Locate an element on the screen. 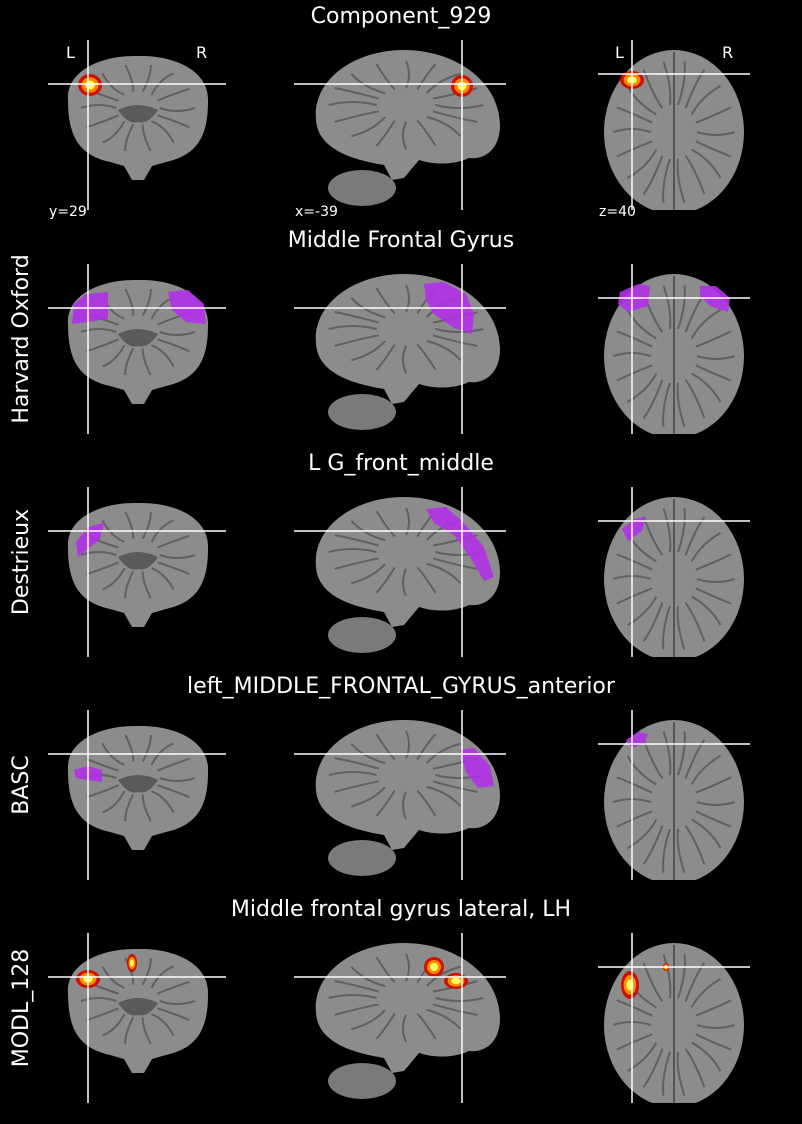 The height and width of the screenshot is (1124, 802). row-title: Component_929 is located at coordinates (401, 16).